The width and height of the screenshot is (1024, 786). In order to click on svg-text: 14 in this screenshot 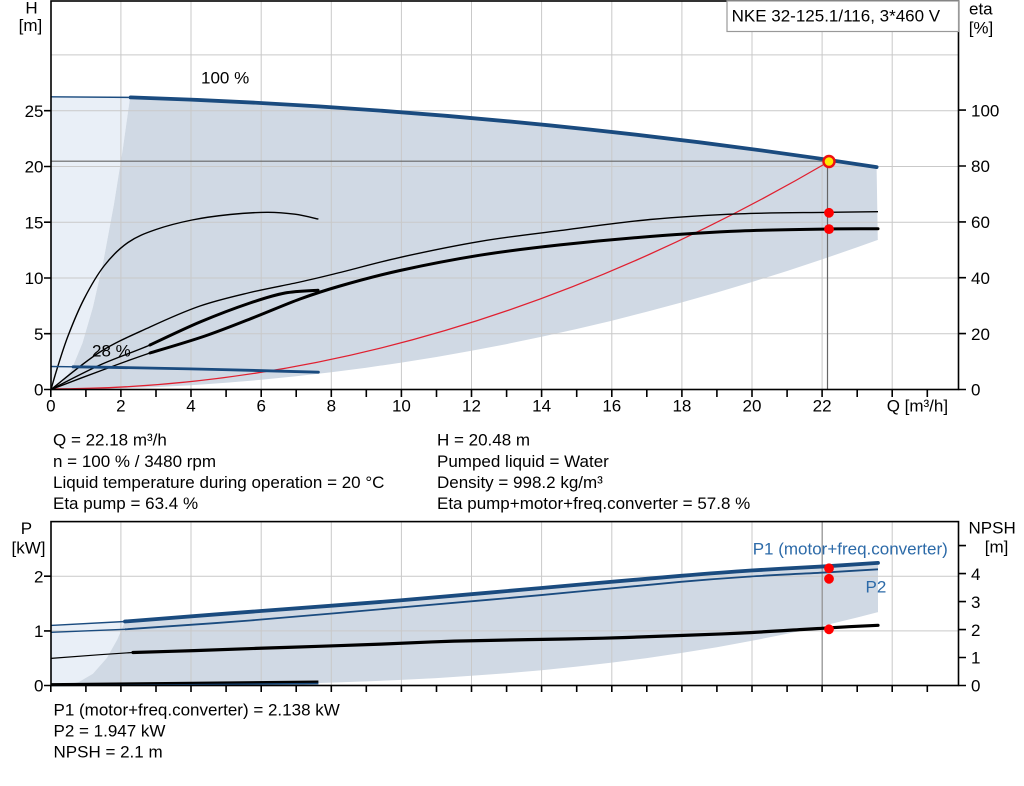, I will do `click(541, 406)`.